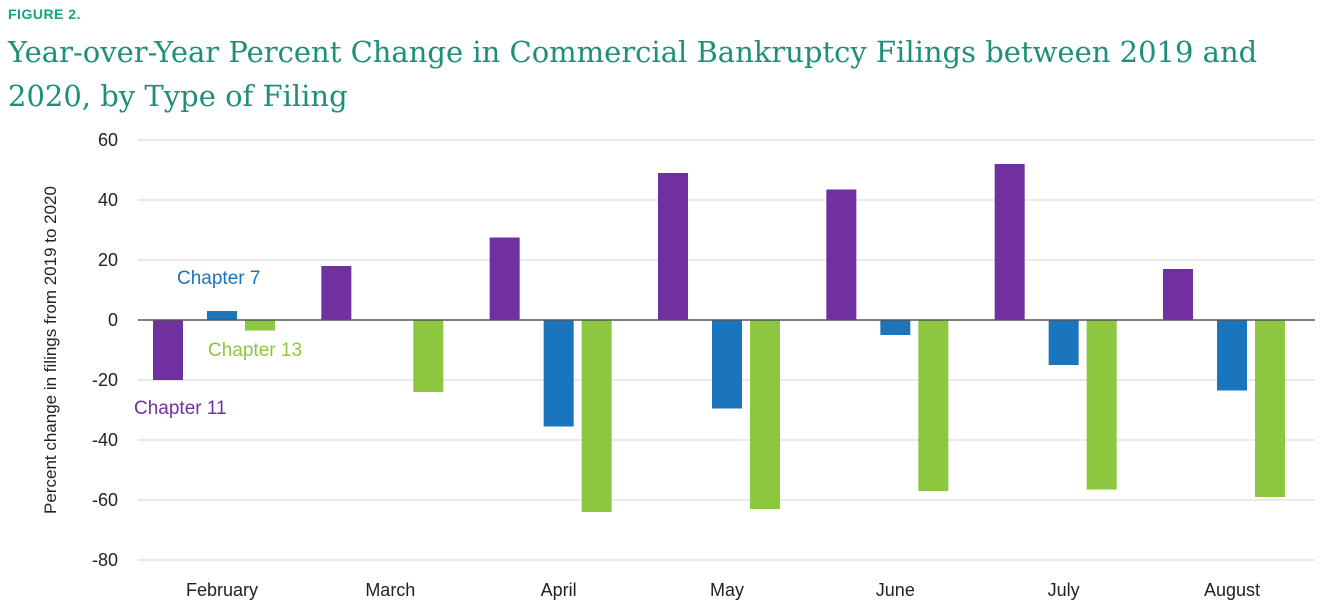 The width and height of the screenshot is (1344, 609). I want to click on y-tick-label: -40, so click(105, 440).